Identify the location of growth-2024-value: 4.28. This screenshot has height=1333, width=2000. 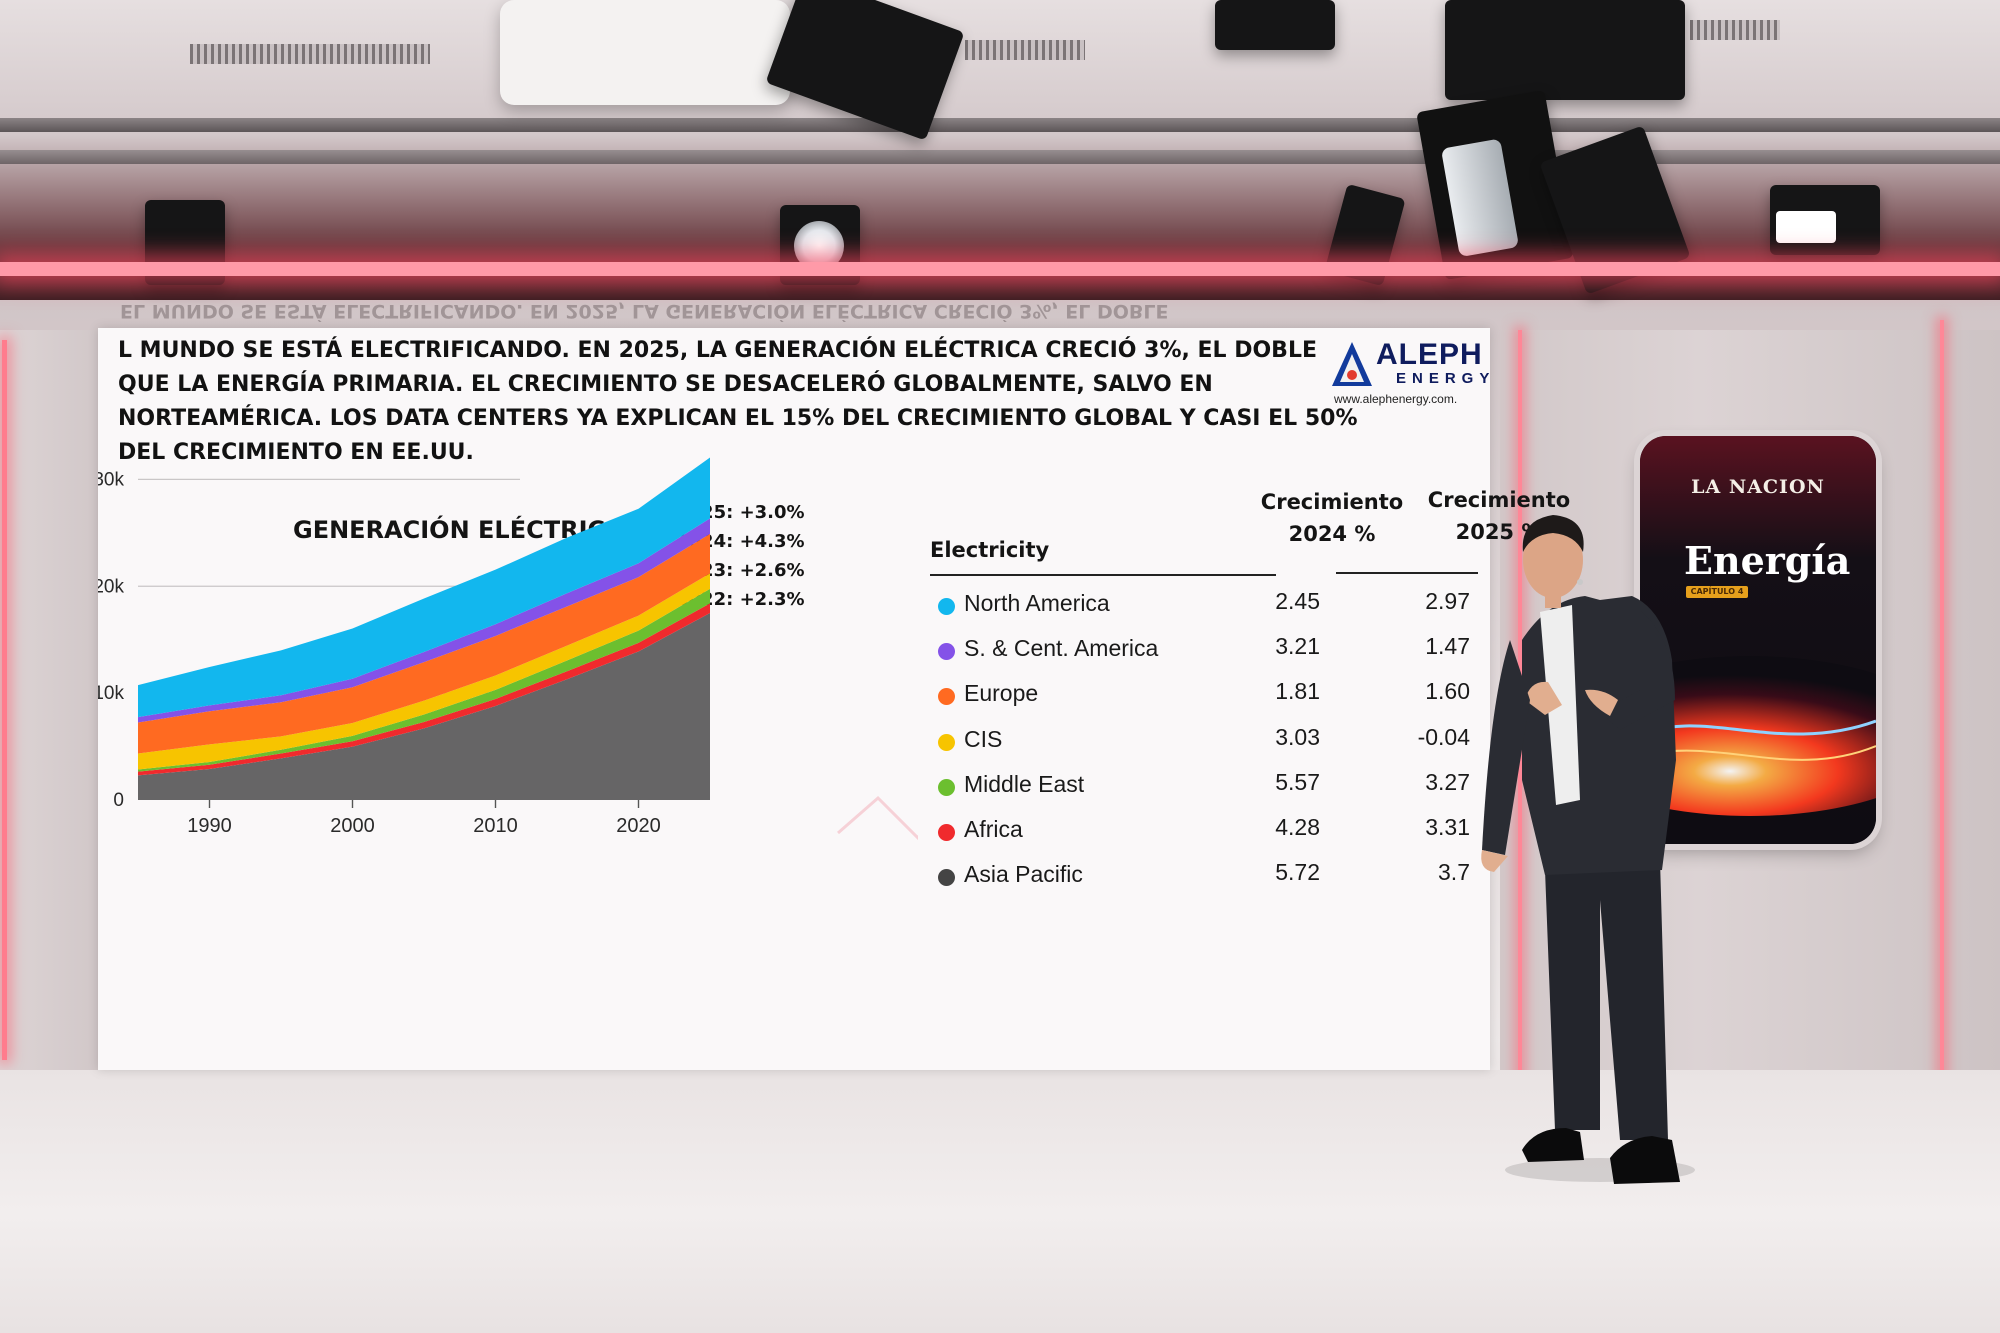
(1297, 827).